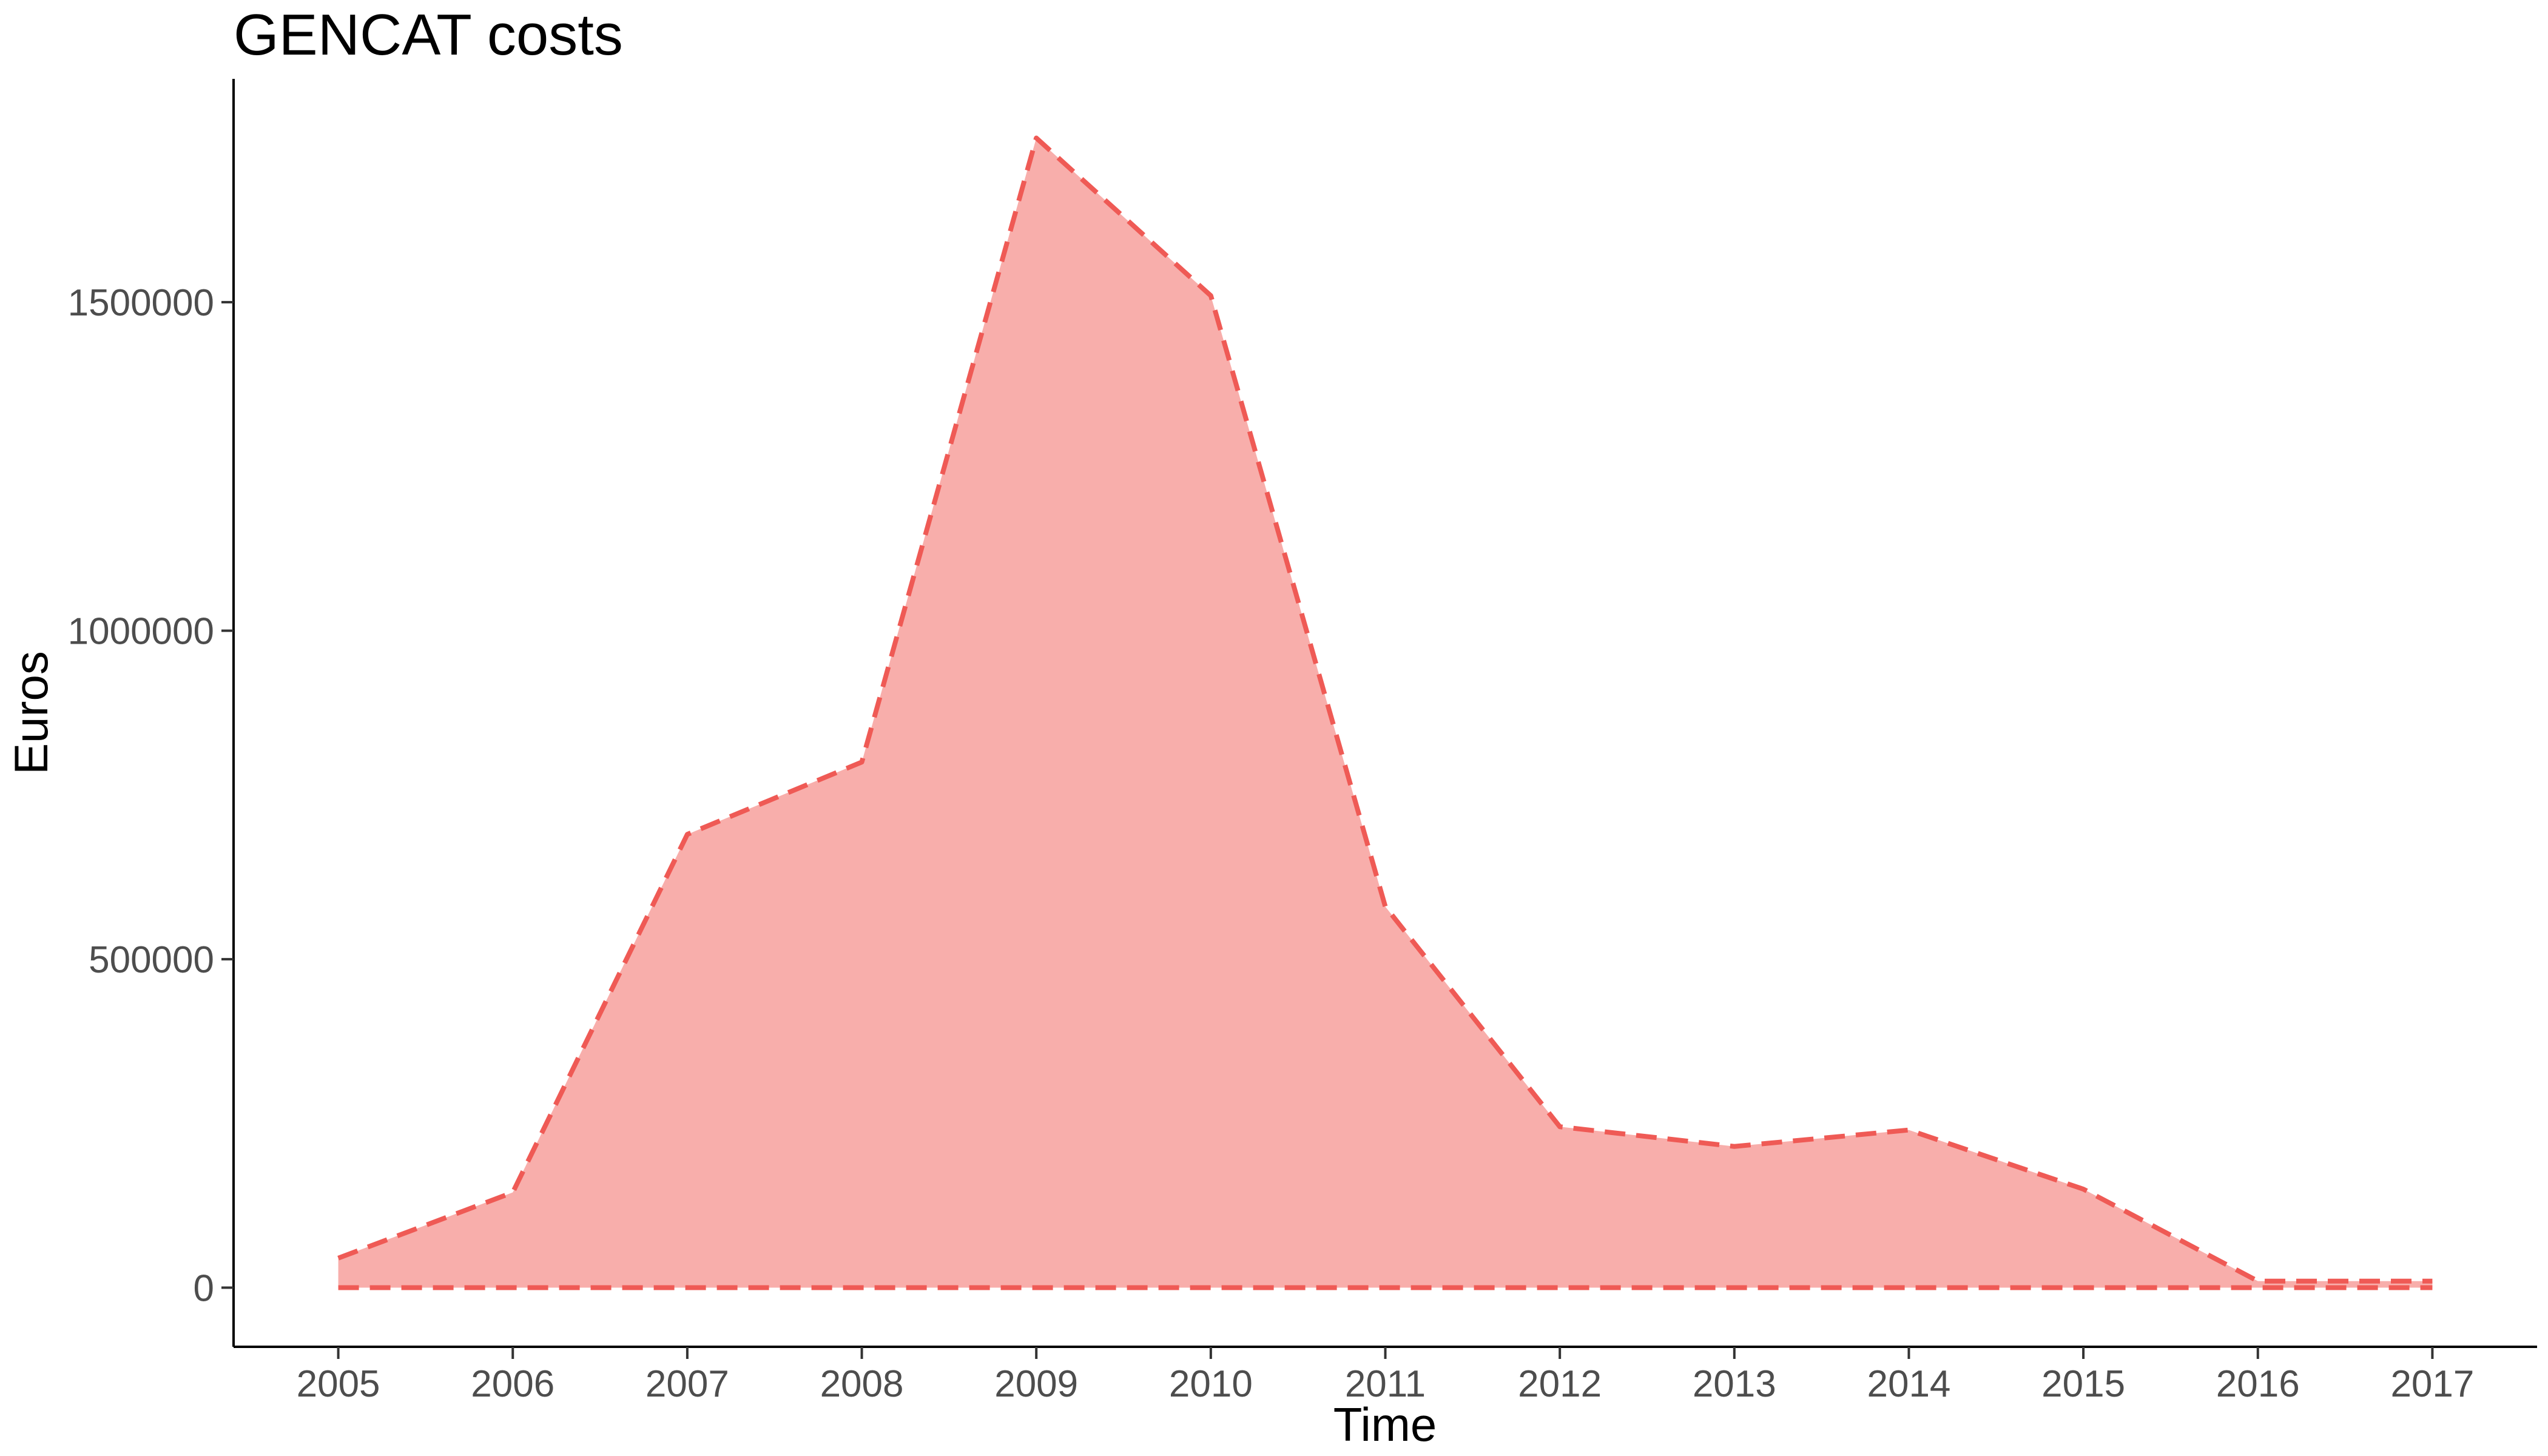 This screenshot has height=1456, width=2548. What do you see at coordinates (31, 713) in the screenshot?
I see `y-axis-title: Euros` at bounding box center [31, 713].